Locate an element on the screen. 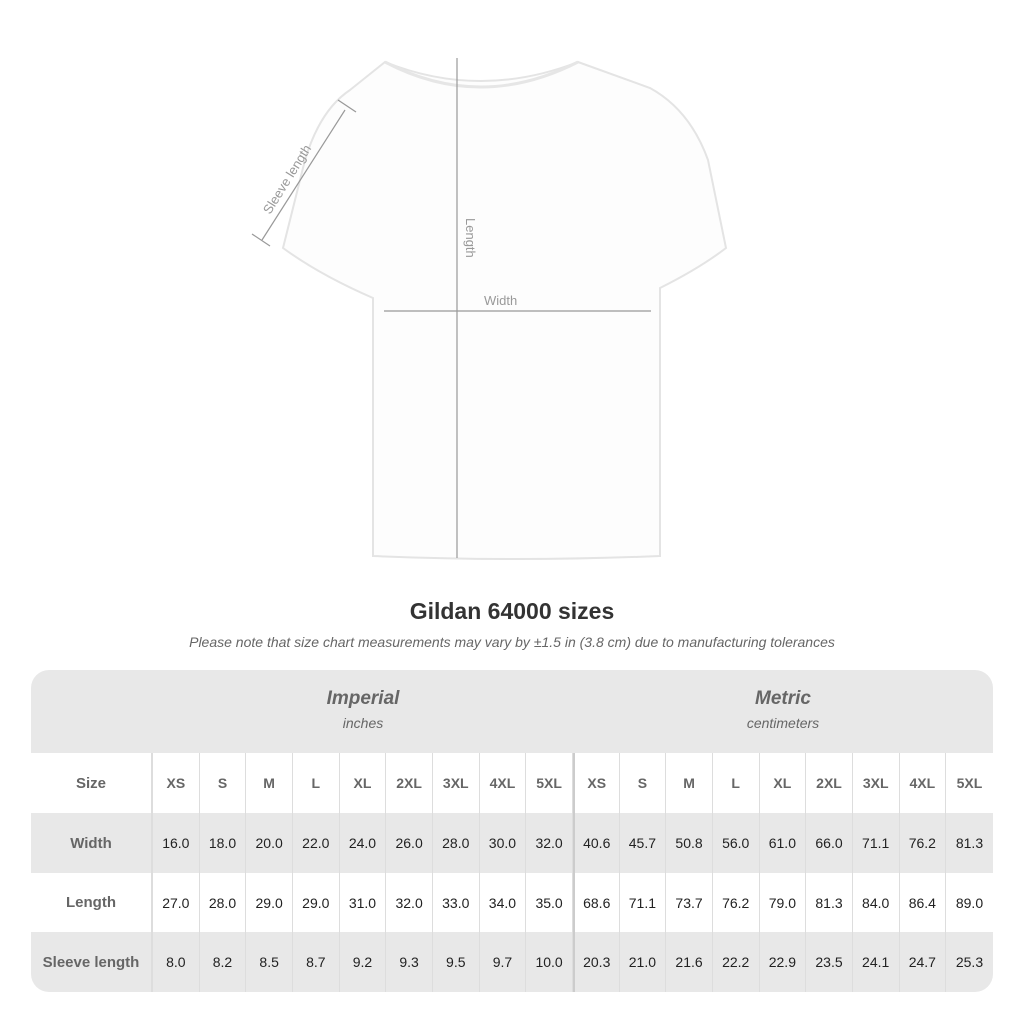 This screenshot has width=1024, height=1024. value-cell: 18.0 is located at coordinates (223, 843).